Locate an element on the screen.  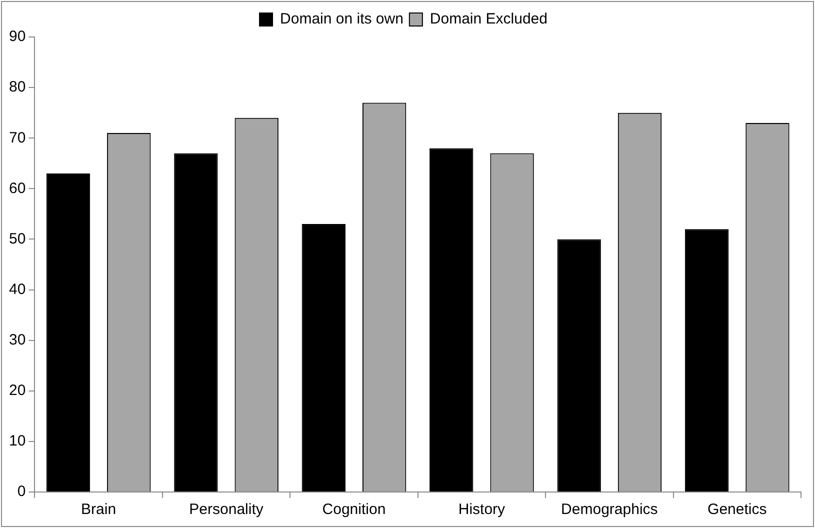
y-tick-label: 0 is located at coordinates (21, 491).